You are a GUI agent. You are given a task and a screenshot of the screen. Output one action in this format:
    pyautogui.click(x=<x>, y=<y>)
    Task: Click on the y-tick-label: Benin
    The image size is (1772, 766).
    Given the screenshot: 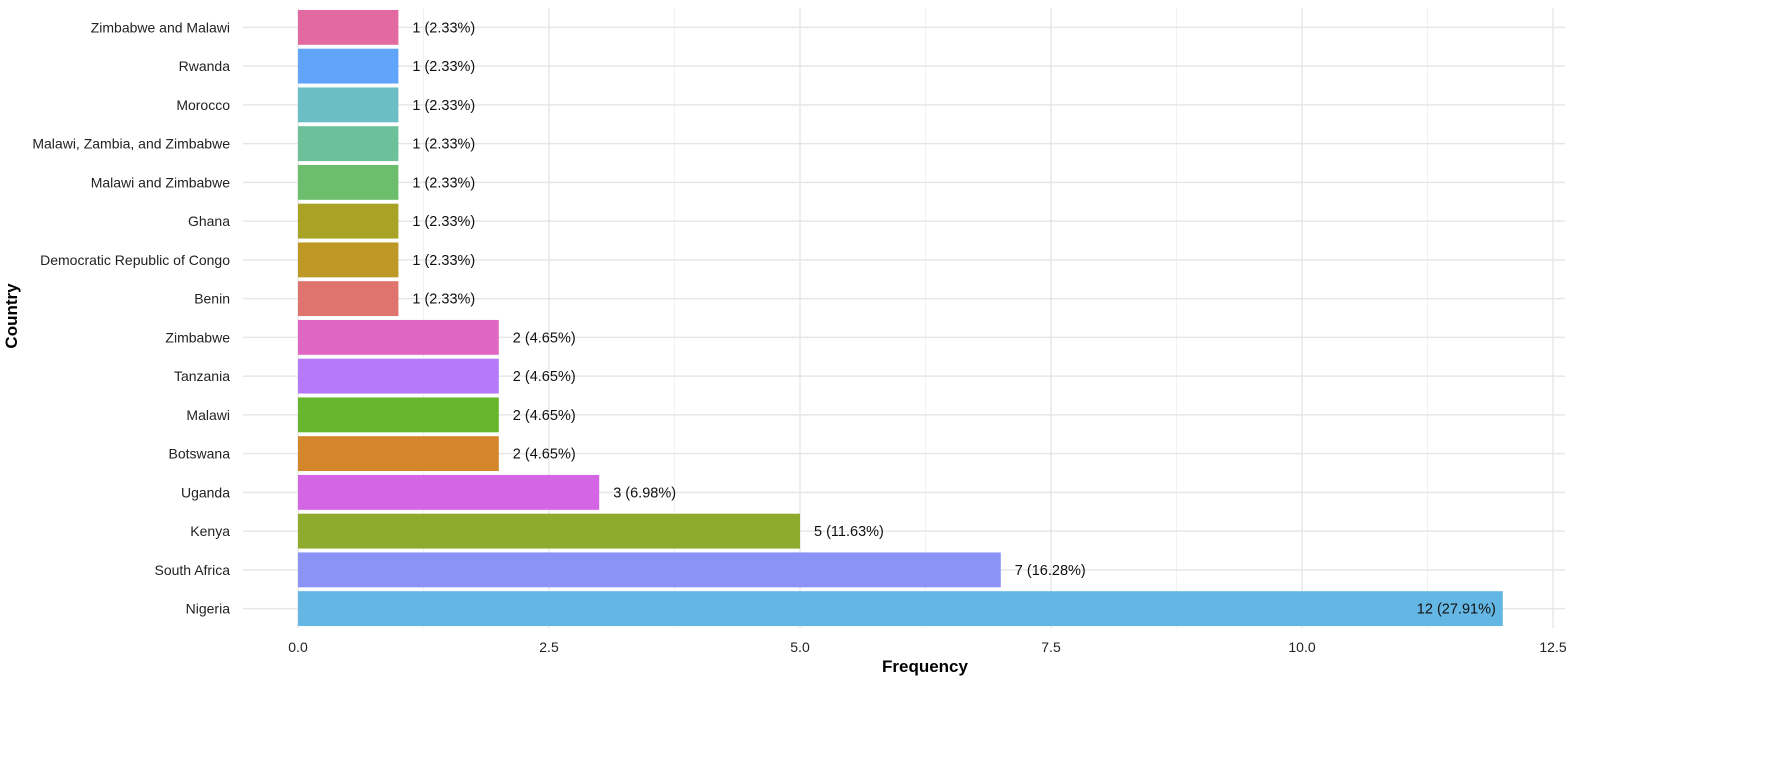 What is the action you would take?
    pyautogui.click(x=212, y=299)
    